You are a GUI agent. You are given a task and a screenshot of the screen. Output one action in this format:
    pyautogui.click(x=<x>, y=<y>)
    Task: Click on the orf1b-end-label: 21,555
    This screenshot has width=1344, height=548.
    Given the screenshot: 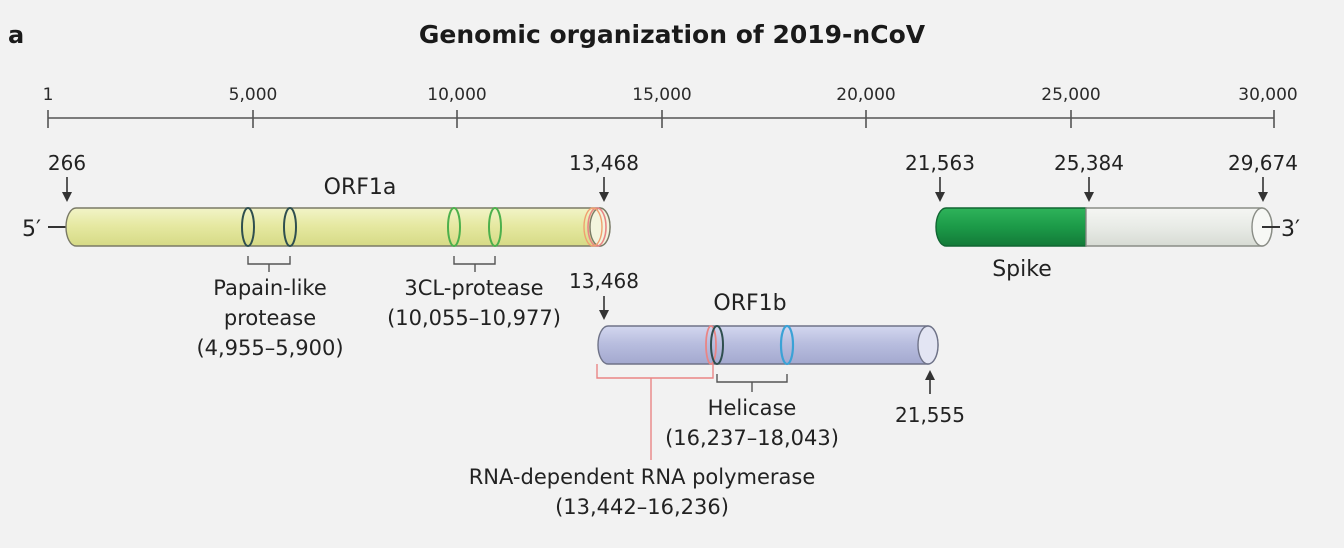 What is the action you would take?
    pyautogui.click(x=930, y=415)
    